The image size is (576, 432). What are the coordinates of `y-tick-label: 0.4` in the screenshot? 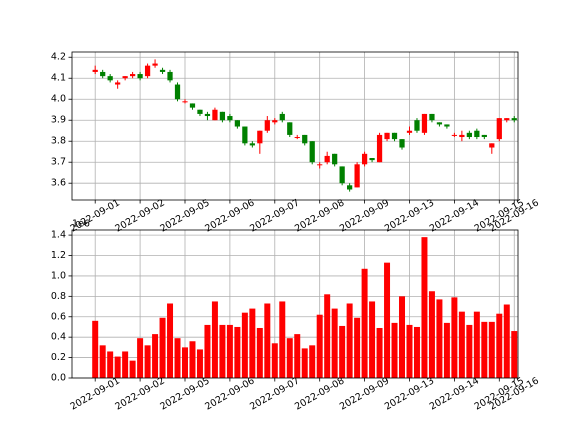 It's located at (58, 337).